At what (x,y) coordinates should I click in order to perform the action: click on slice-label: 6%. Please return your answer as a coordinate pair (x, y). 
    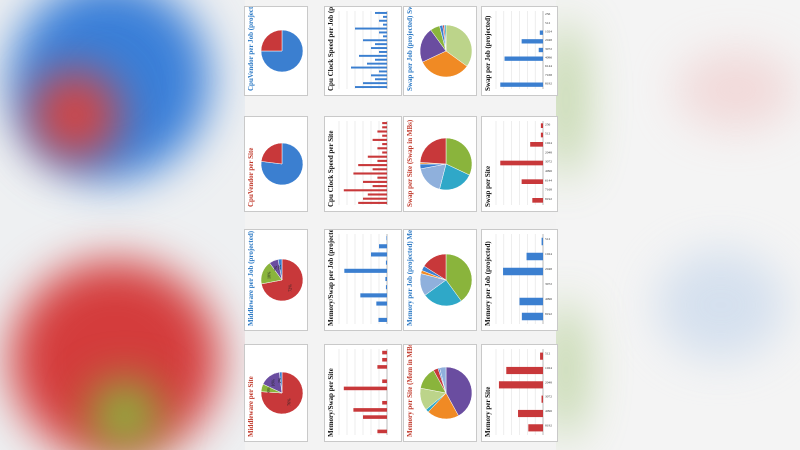
    Looking at the image, I should click on (268, 390).